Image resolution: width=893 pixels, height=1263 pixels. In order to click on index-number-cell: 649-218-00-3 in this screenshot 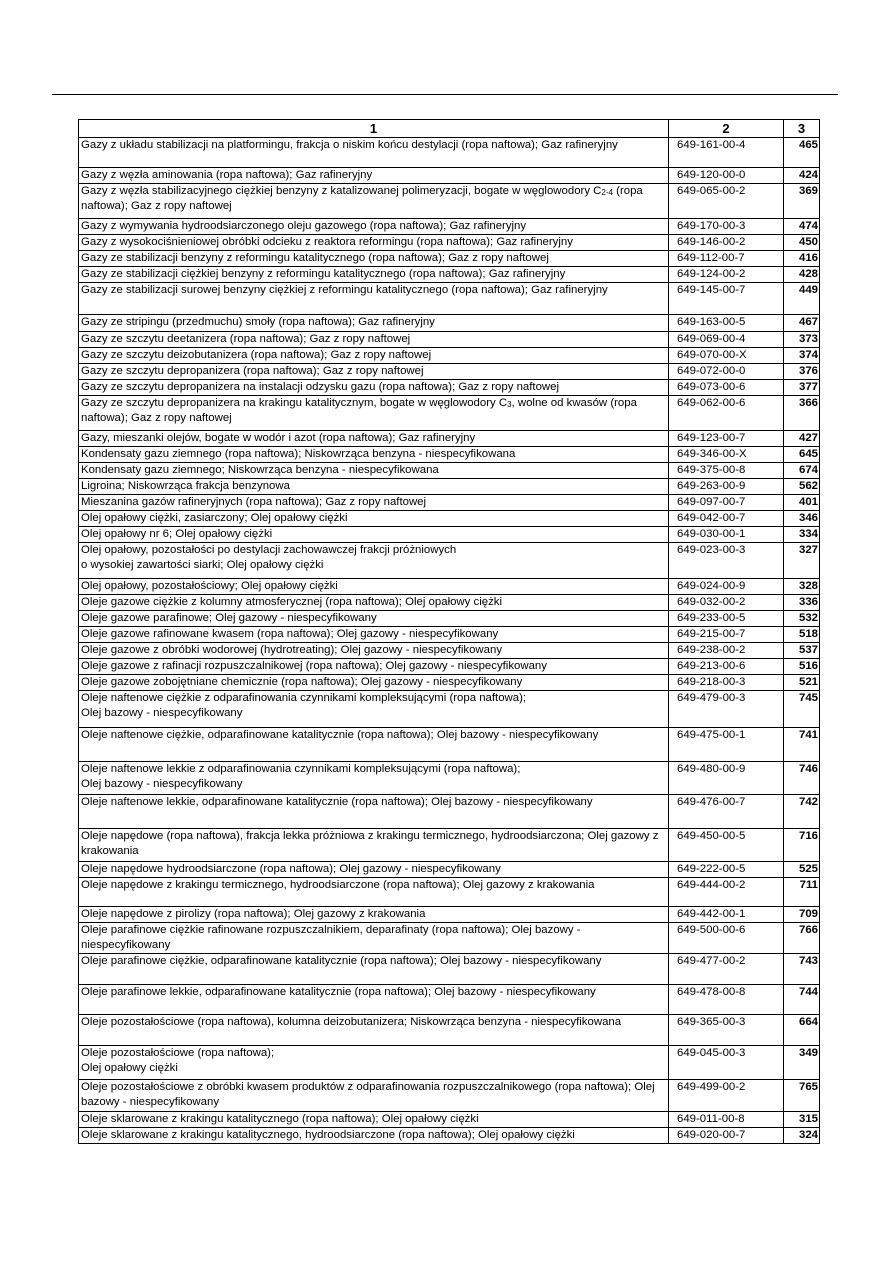, I will do `click(726, 682)`.